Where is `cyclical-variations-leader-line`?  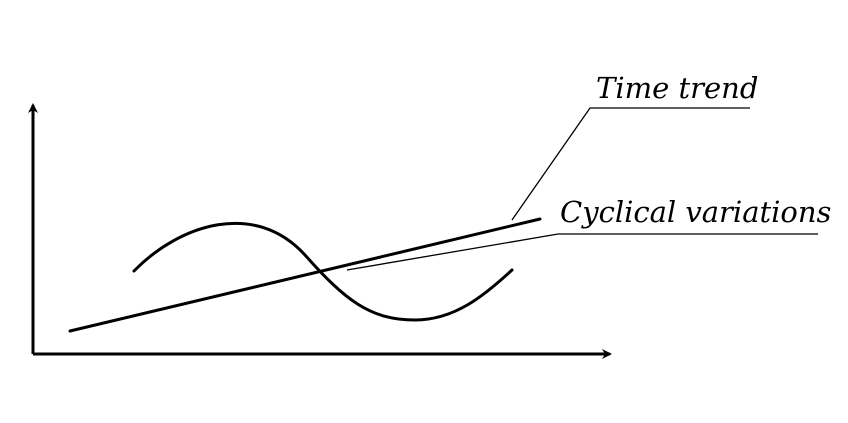
cyclical-variations-leader-line is located at coordinates (582, 252).